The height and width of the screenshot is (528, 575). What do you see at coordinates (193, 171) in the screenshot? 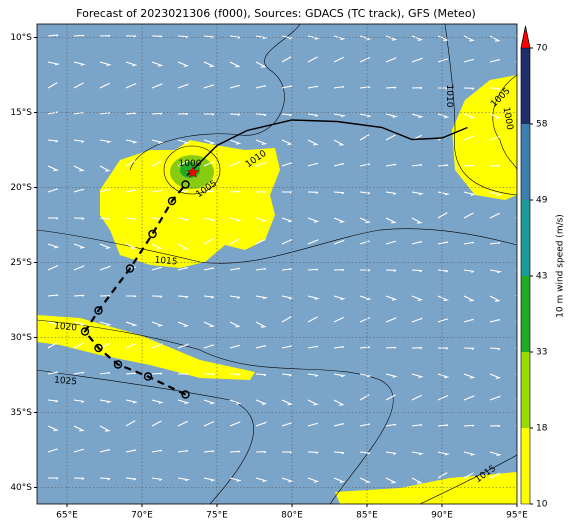
I see `storm-marker` at bounding box center [193, 171].